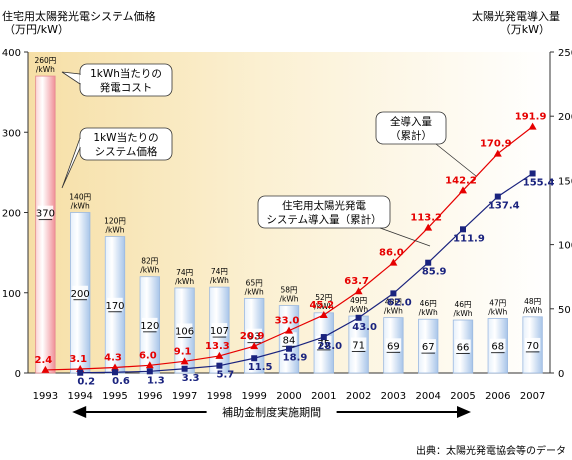  What do you see at coordinates (427, 396) in the screenshot?
I see `x-tick-label: 2004` at bounding box center [427, 396].